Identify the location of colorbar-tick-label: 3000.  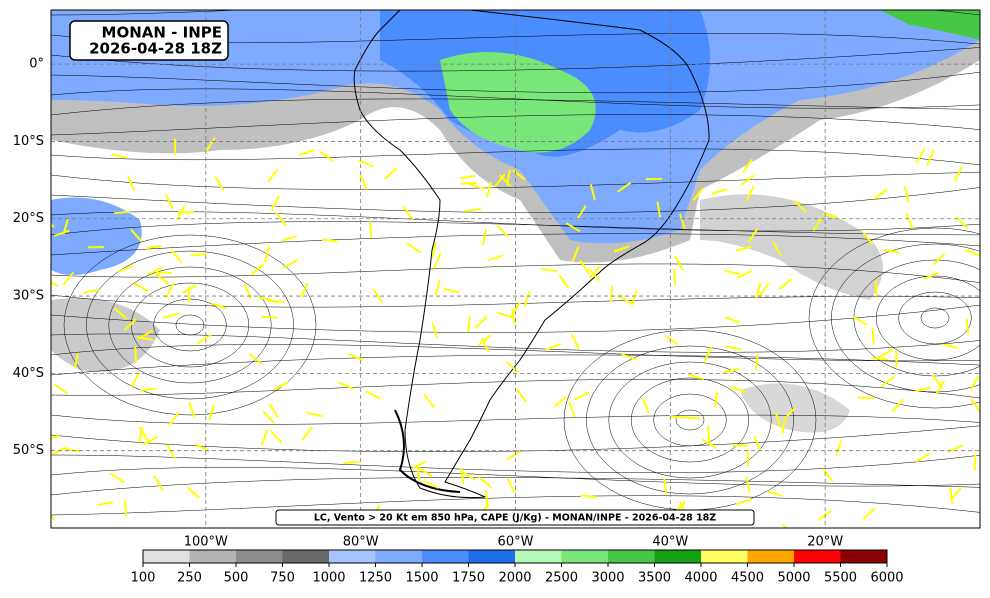
(607, 578).